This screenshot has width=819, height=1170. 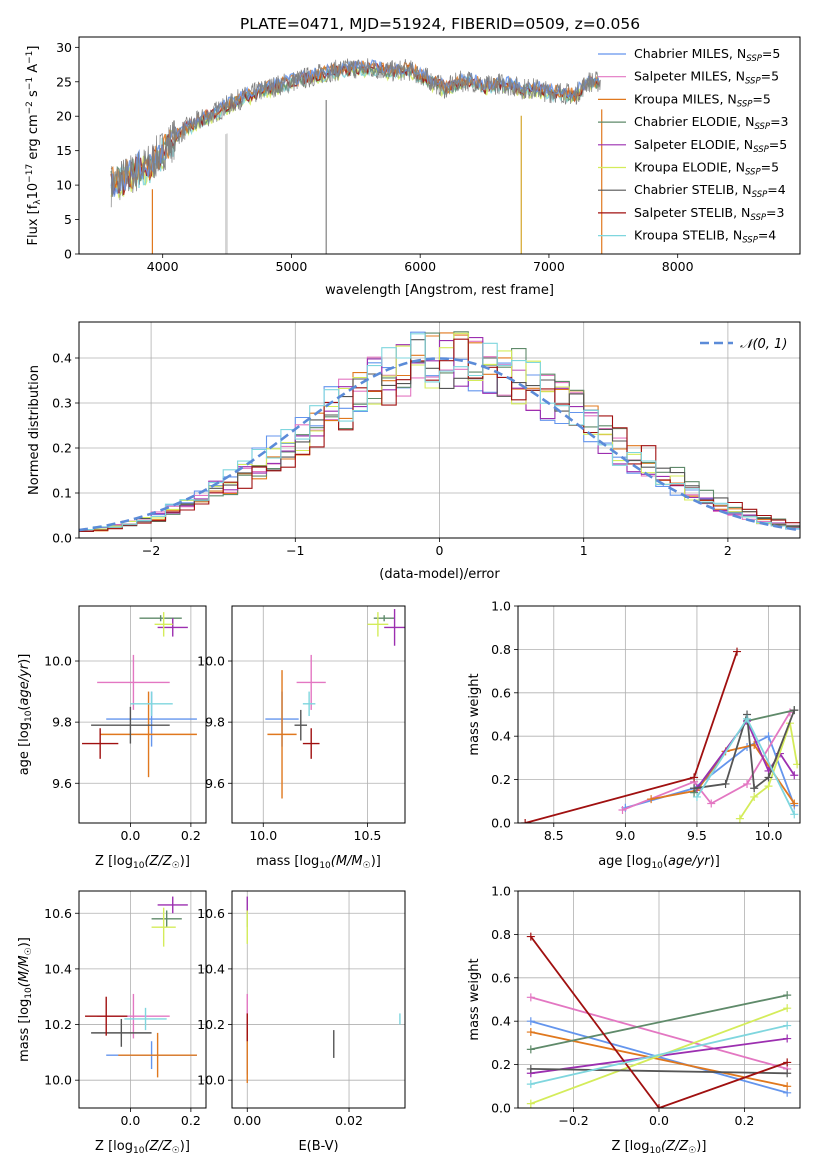 What do you see at coordinates (763, 344) in the screenshot?
I see `gaussian-legend-label: 𝒩(0, 1)` at bounding box center [763, 344].